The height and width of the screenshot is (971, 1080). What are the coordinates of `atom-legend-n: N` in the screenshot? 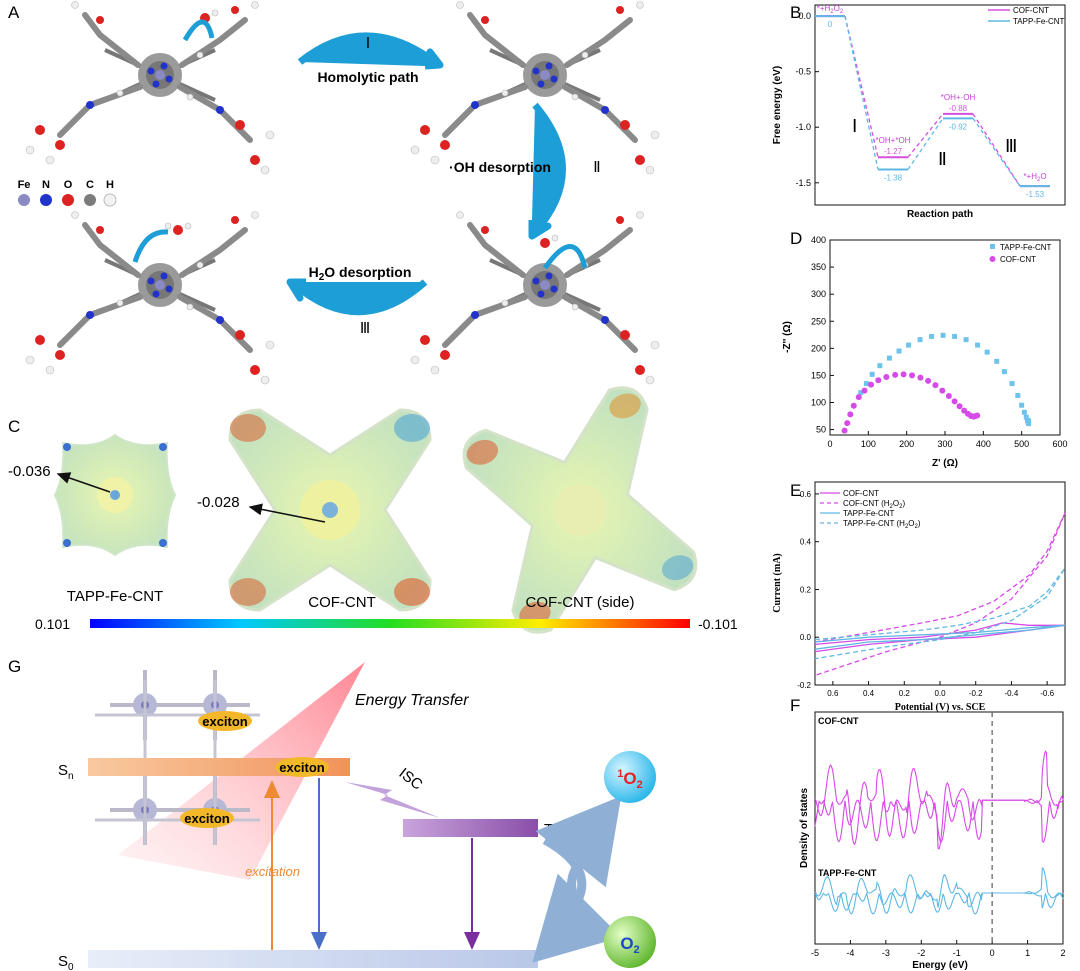 It's located at (46, 185).